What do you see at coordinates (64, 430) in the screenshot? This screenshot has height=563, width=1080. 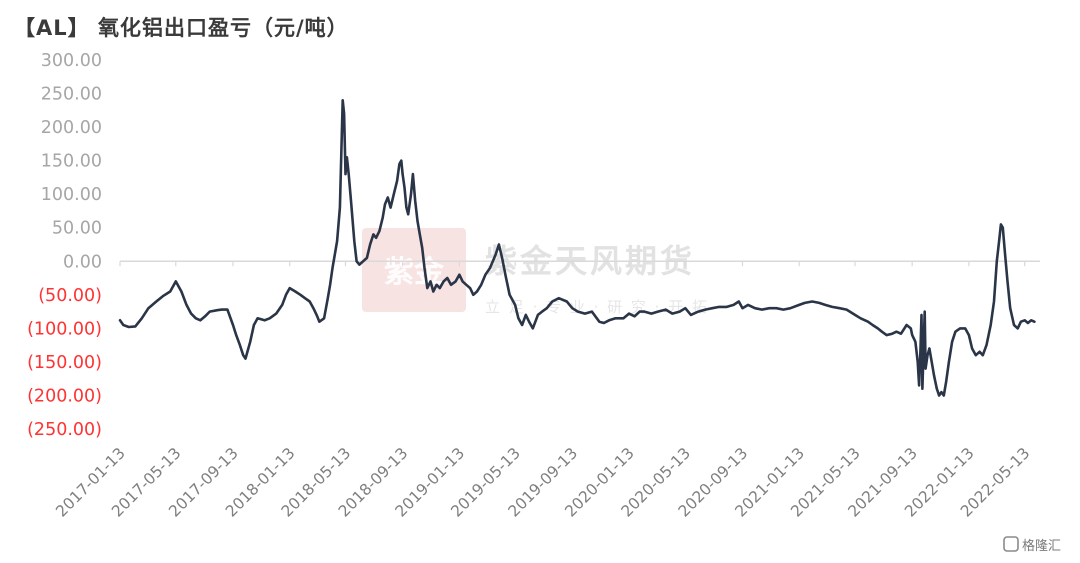 I see `y-tick-label: (250.00)` at bounding box center [64, 430].